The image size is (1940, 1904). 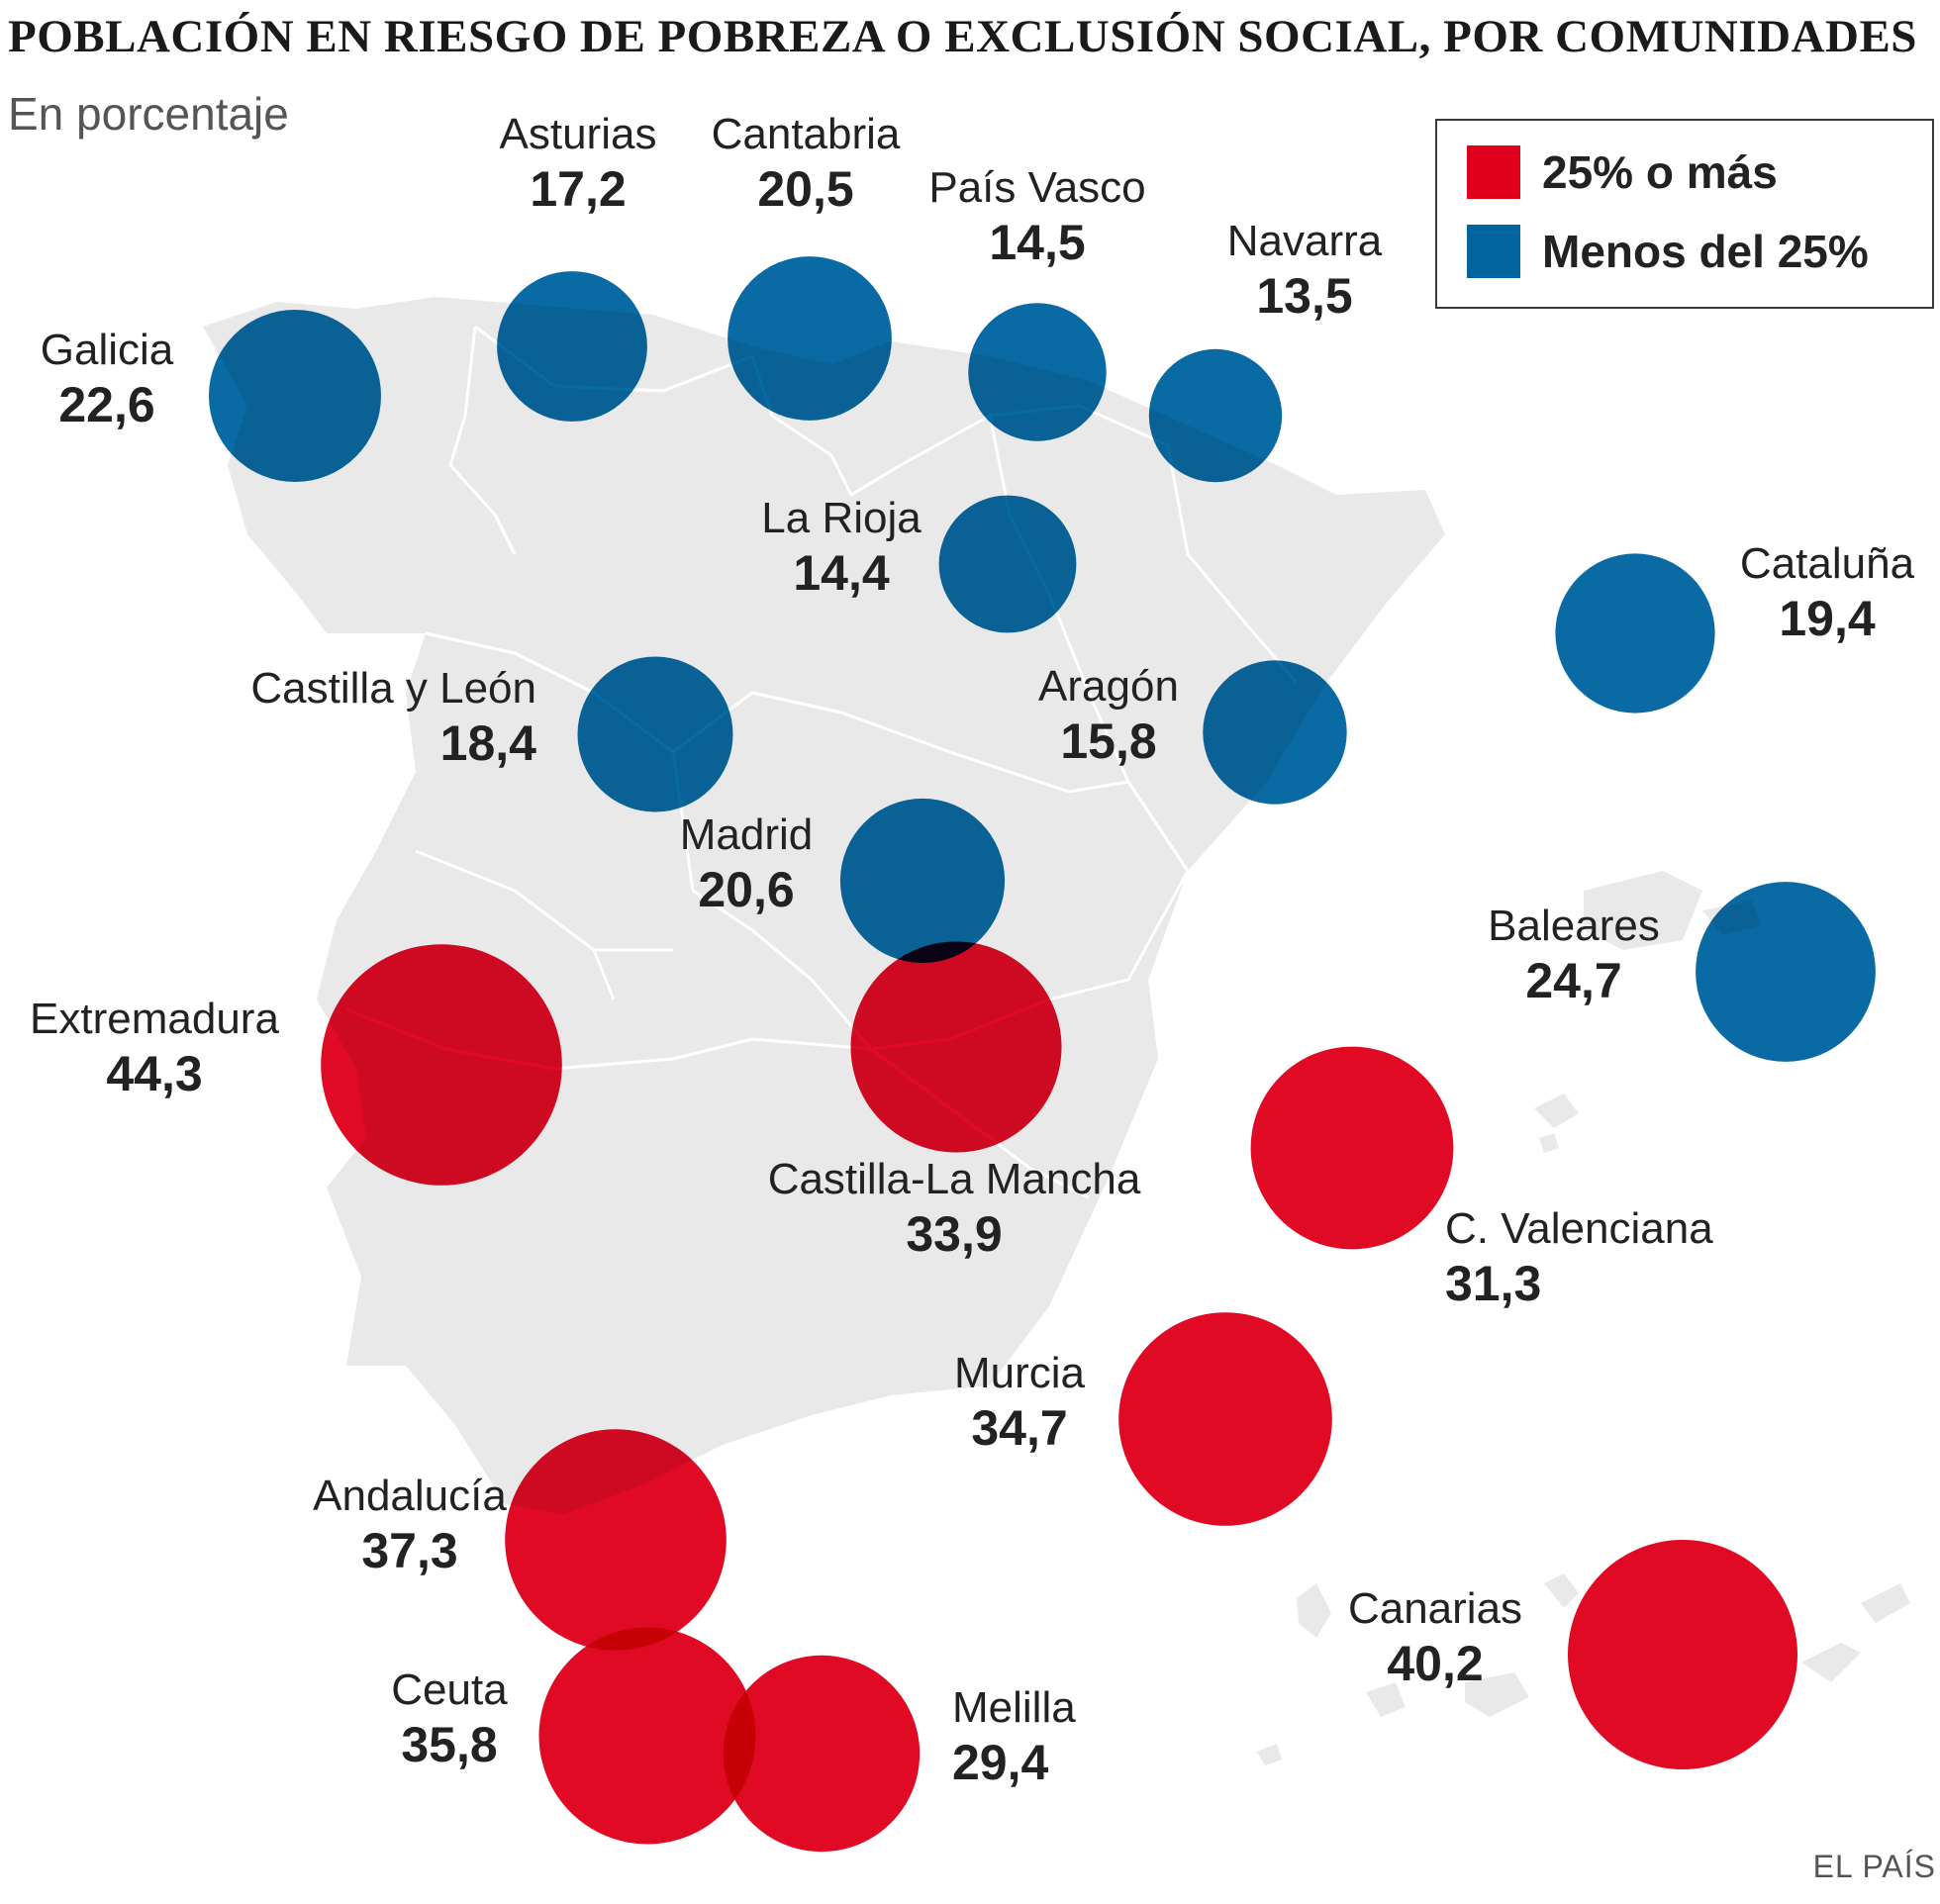 What do you see at coordinates (806, 134) in the screenshot?
I see `region-name-cantabria: Cantabria` at bounding box center [806, 134].